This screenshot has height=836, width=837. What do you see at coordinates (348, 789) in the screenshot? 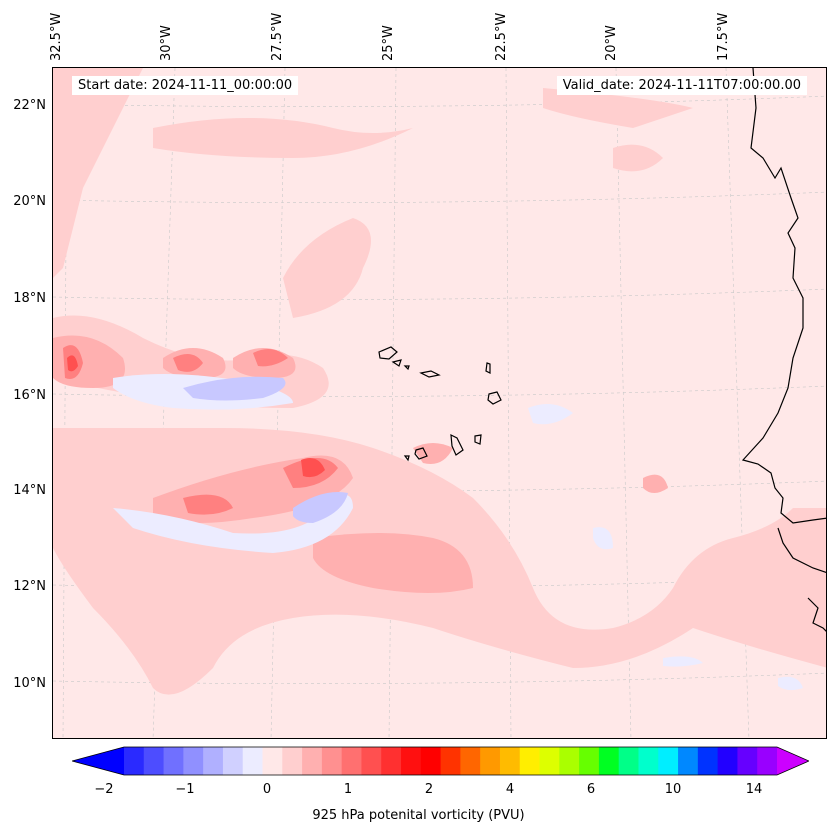
I see `colorbar-tick-label: 1` at bounding box center [348, 789].